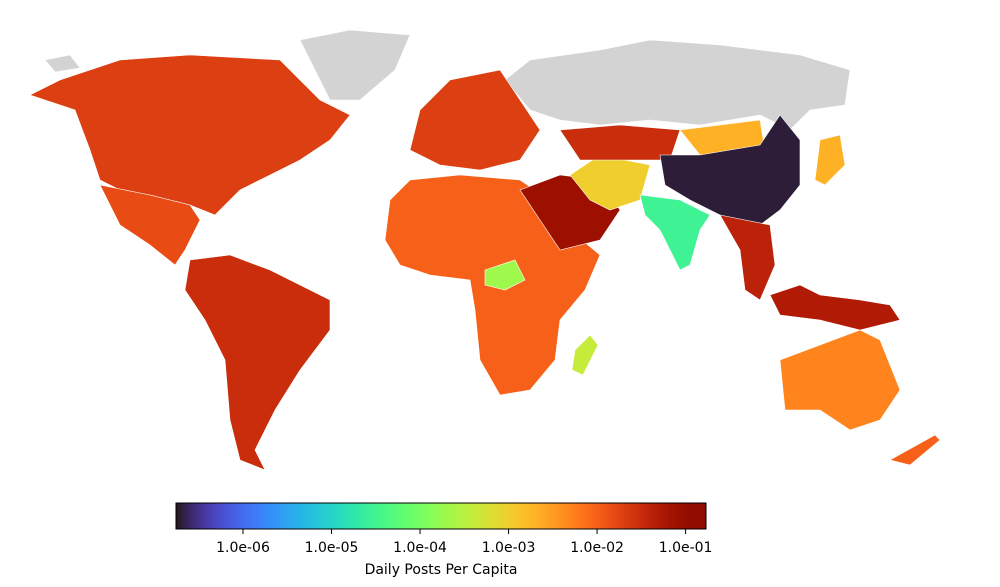 Image resolution: width=1000 pixels, height=587 pixels. Describe the element at coordinates (420, 548) in the screenshot. I see `colorbar-tick-label: 1.0e-04` at that location.